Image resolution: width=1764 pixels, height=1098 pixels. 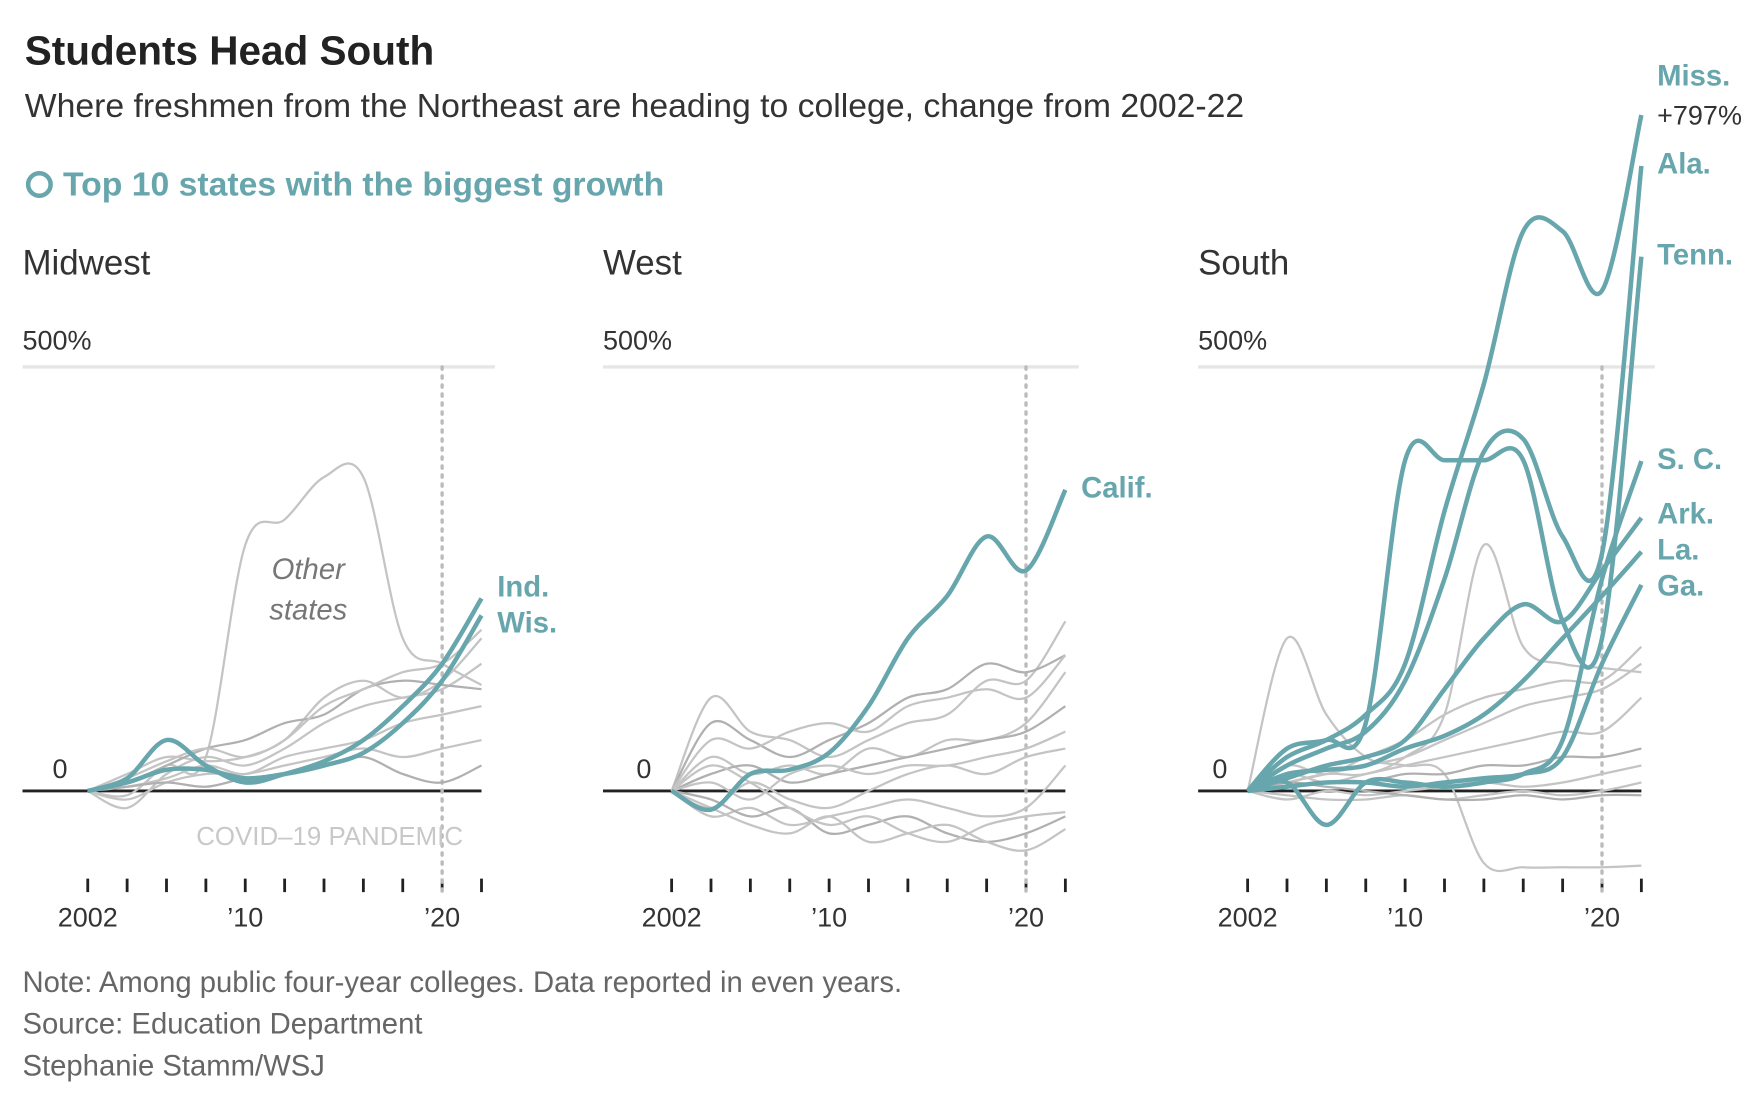 I want to click on panel-title: West, so click(x=642, y=263).